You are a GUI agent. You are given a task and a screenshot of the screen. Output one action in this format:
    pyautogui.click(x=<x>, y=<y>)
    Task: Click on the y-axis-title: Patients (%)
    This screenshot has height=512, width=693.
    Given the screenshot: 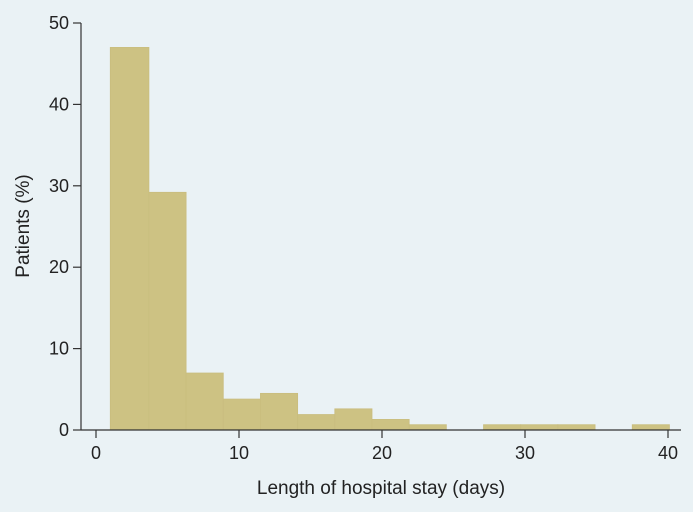 What is the action you would take?
    pyautogui.click(x=23, y=225)
    